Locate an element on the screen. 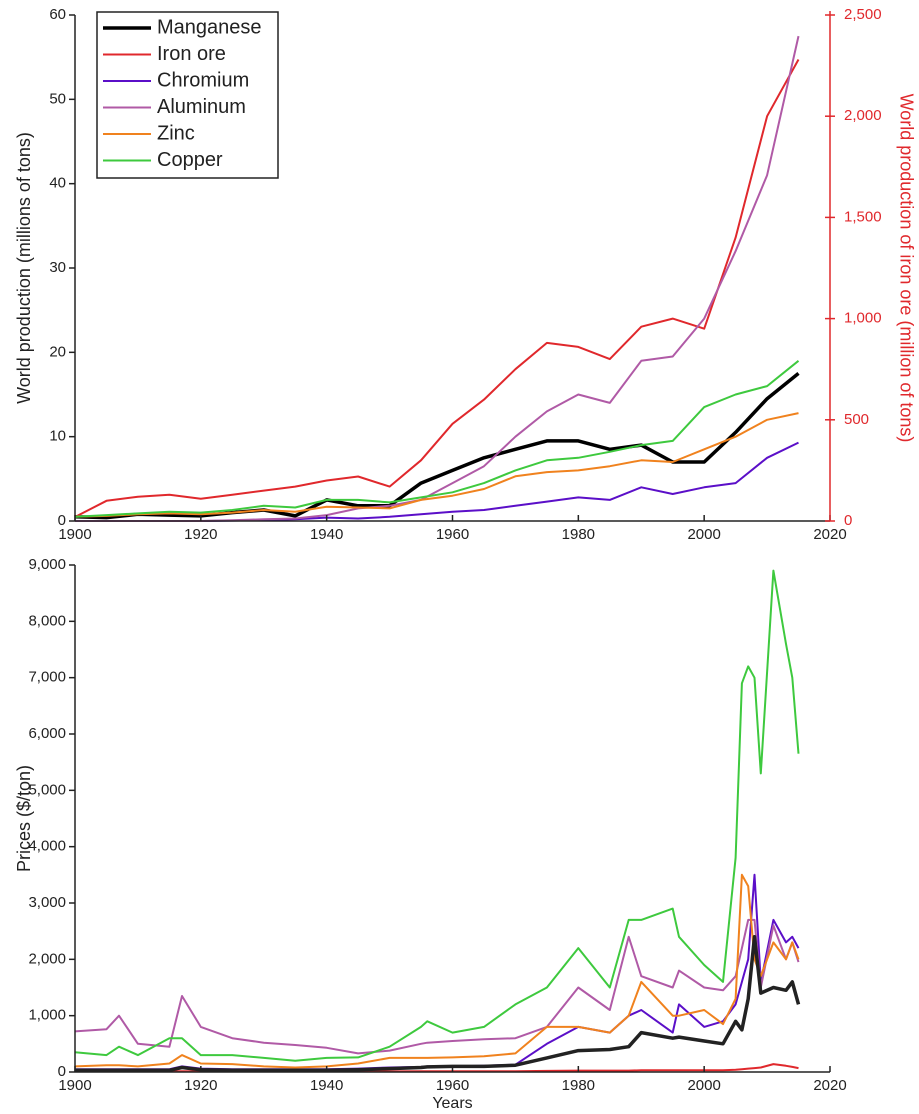 This screenshot has height=1114, width=919. y-tick-label: 10 is located at coordinates (57, 436).